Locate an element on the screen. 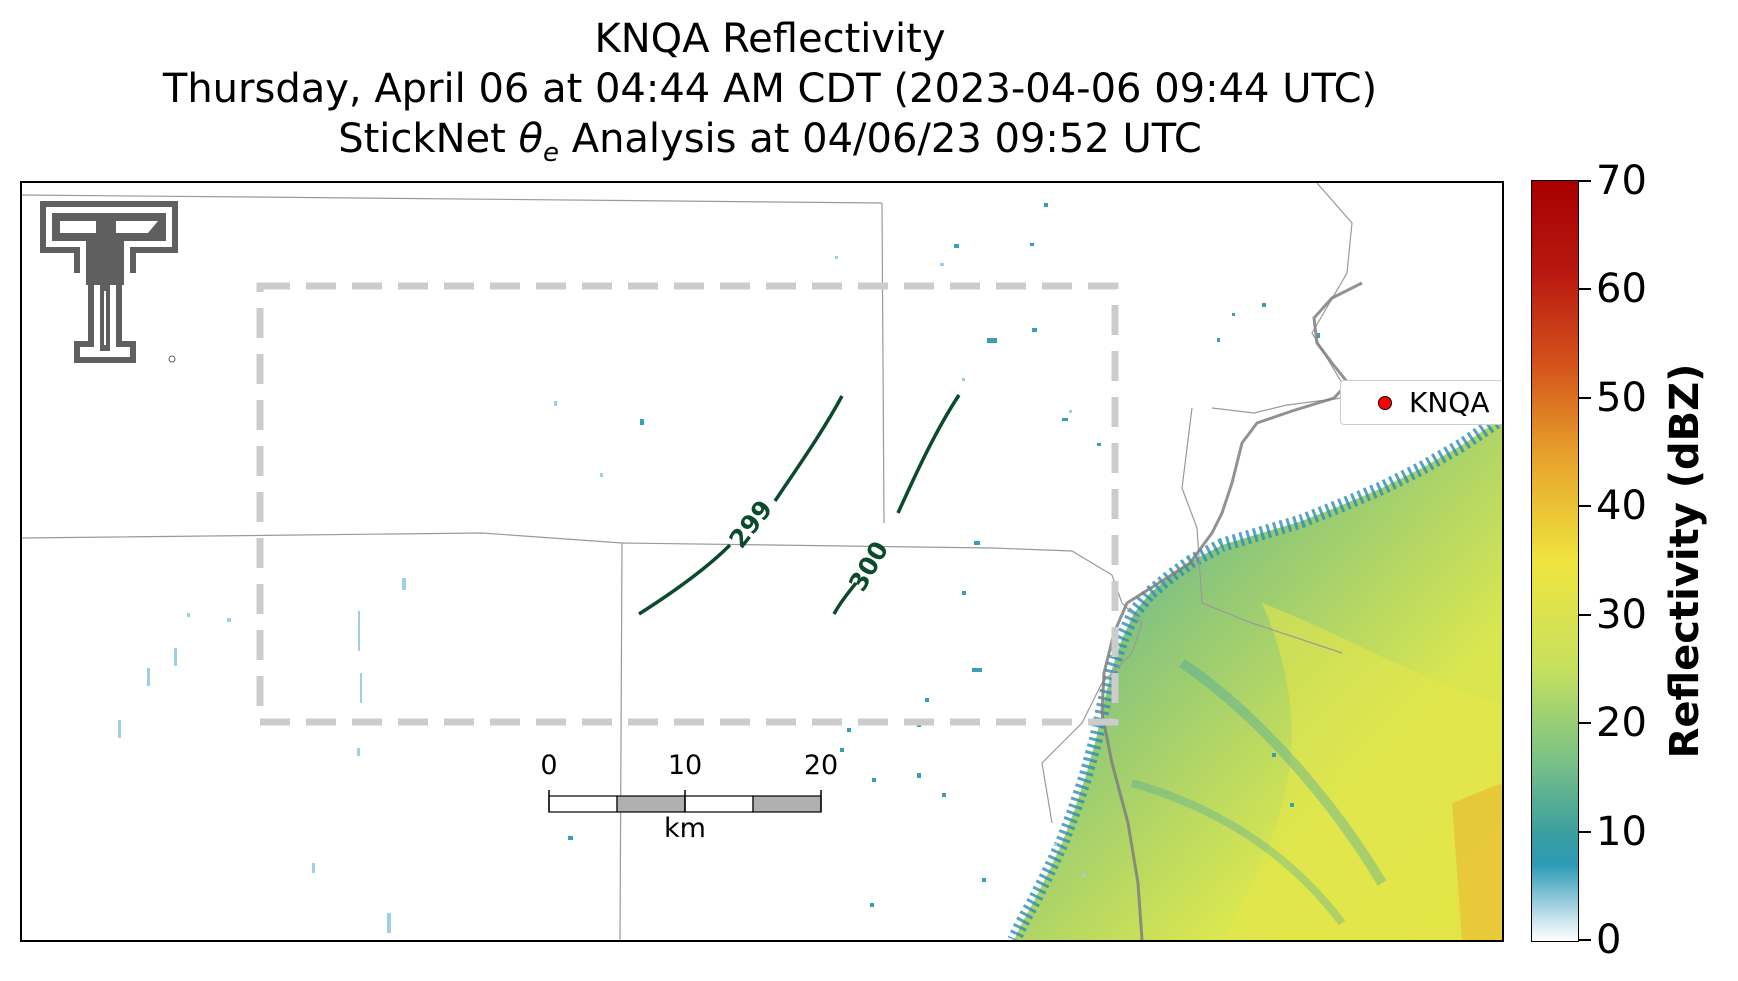  theta-symbol: θ is located at coordinates (530, 139).